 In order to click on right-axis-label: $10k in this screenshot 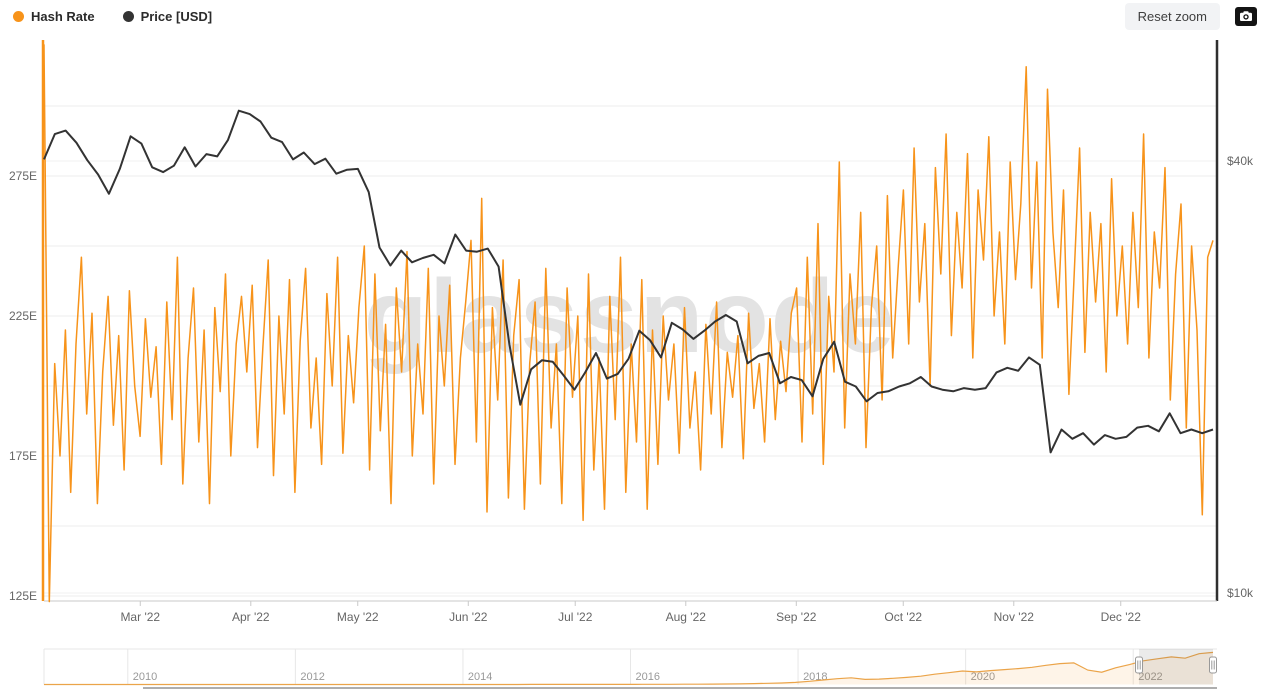, I will do `click(1240, 593)`.